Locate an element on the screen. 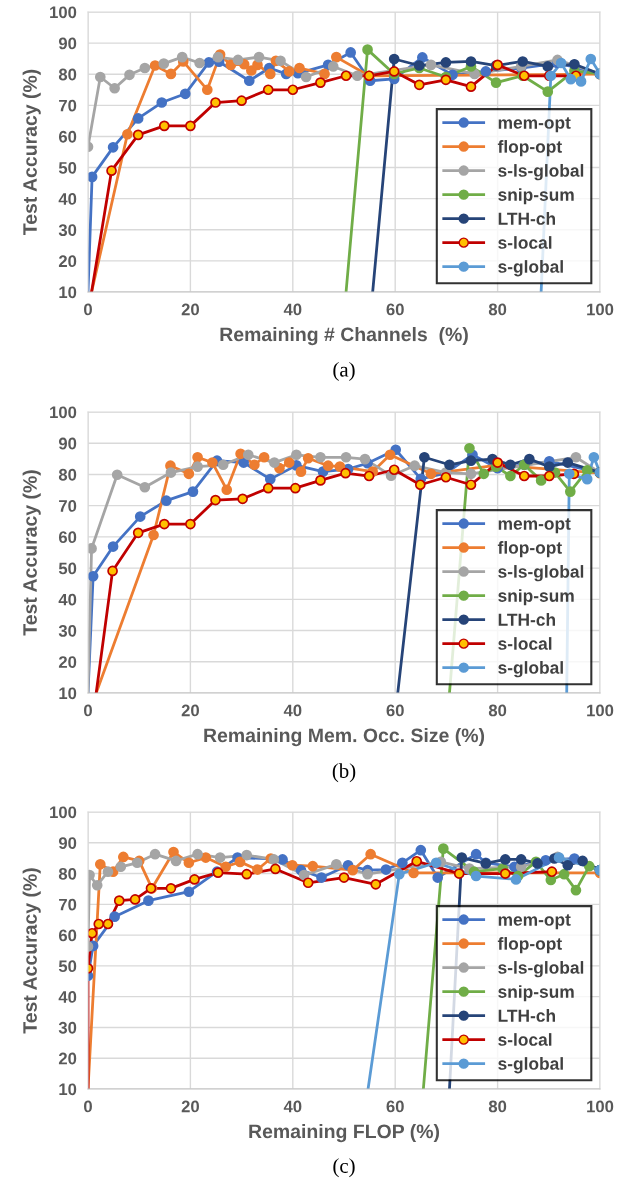 This screenshot has height=1184, width=632. text: (c) is located at coordinates (344, 1168).